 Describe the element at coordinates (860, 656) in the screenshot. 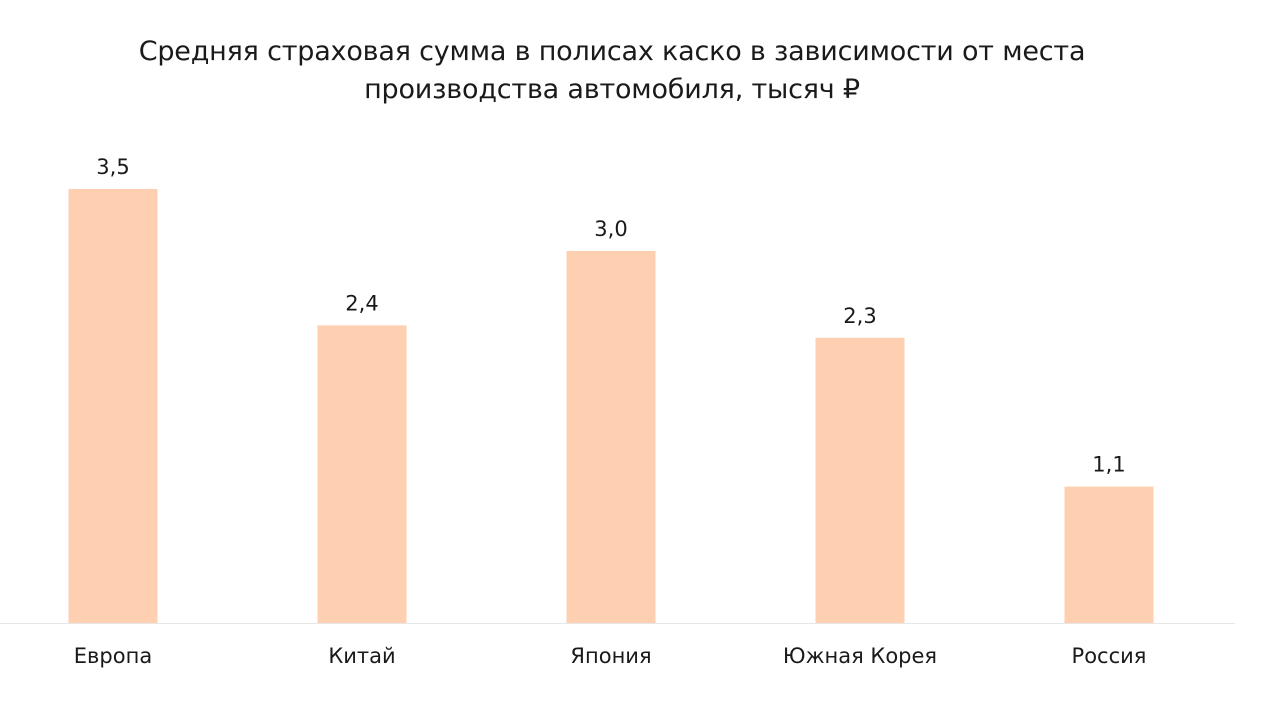

I see `x-tick-label-3: Южная Корея` at that location.